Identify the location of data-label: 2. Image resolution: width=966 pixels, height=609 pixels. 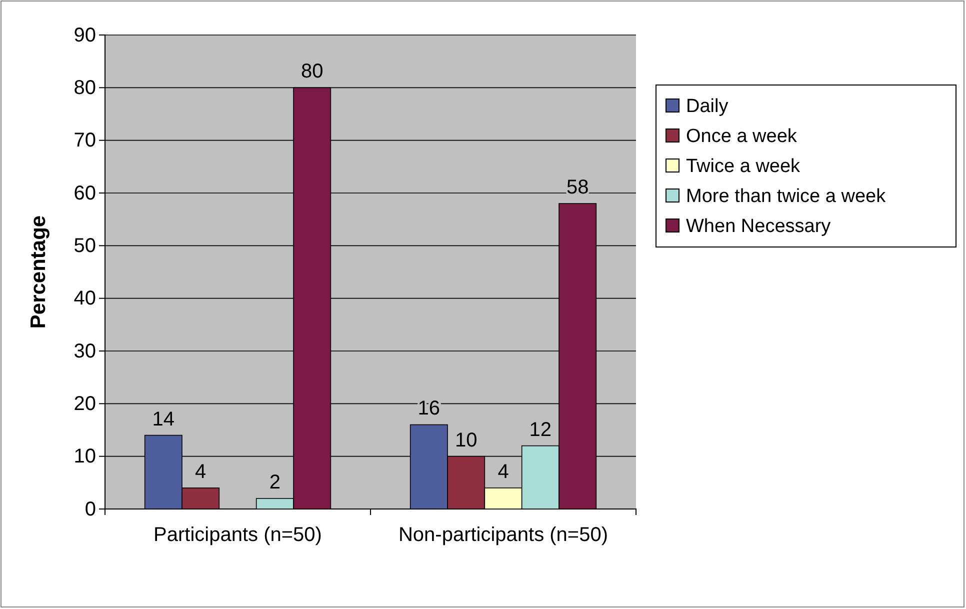
(274, 482).